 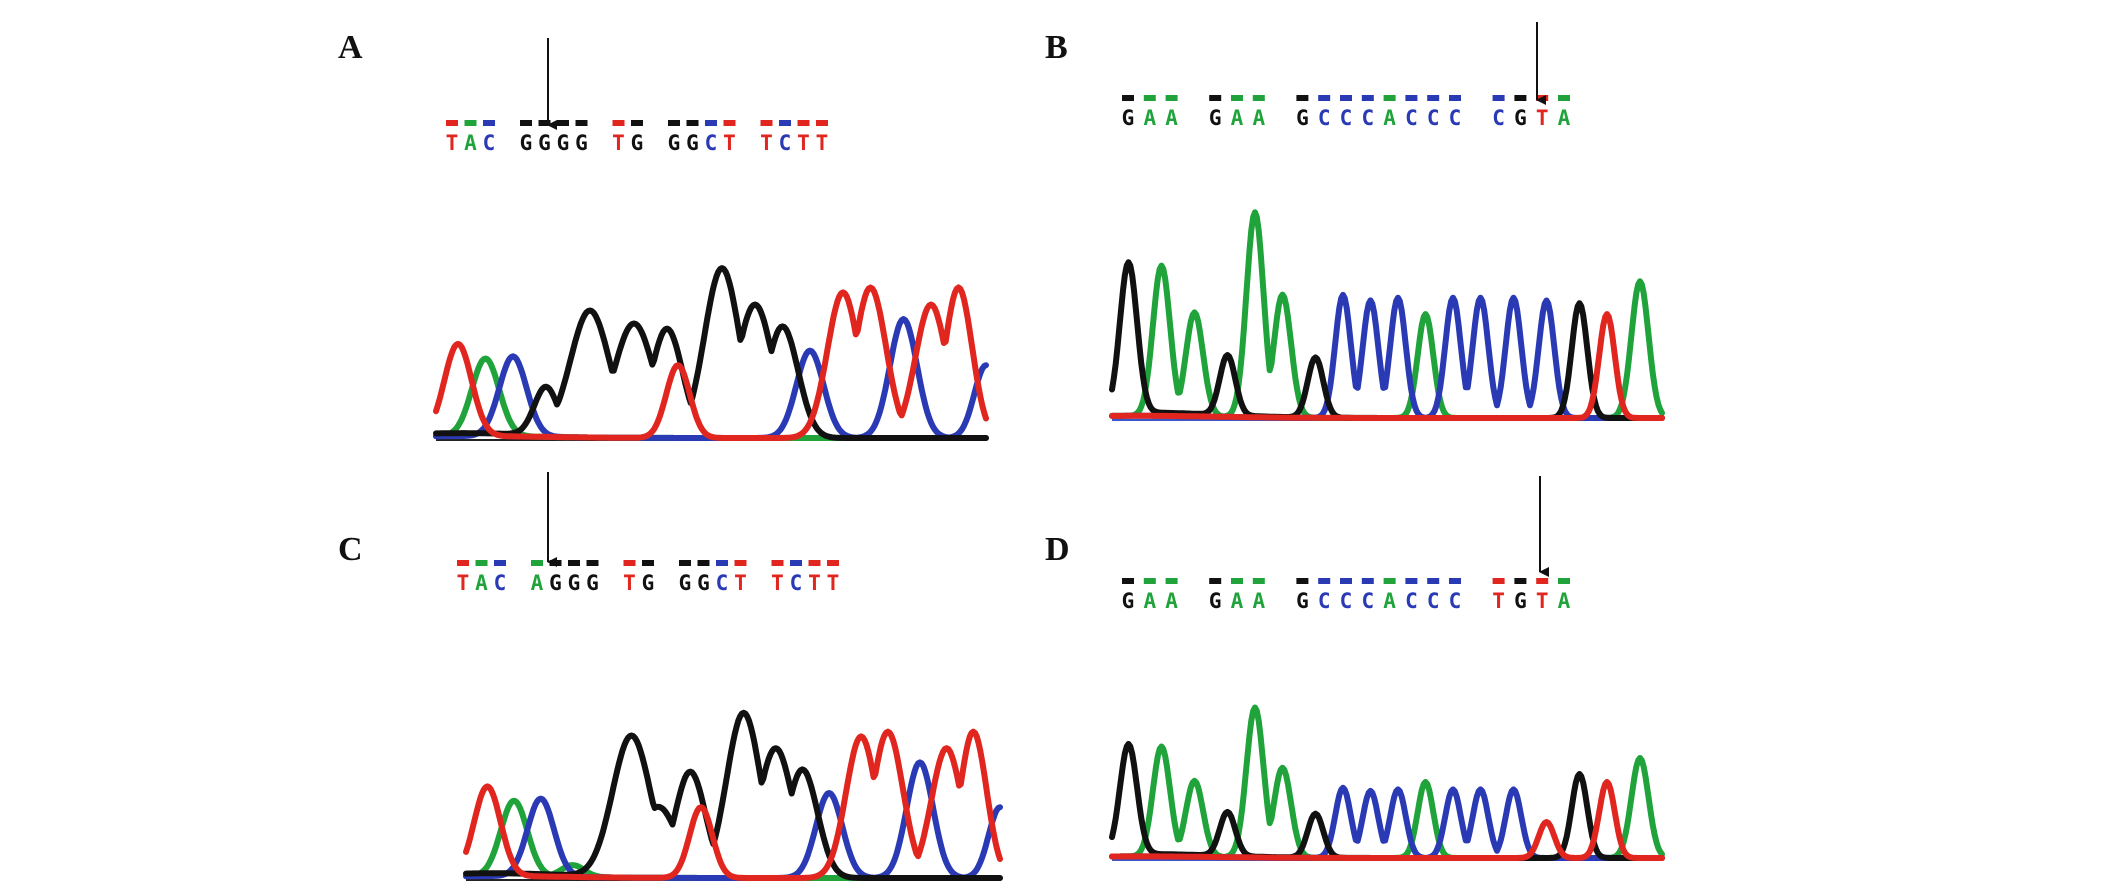 What do you see at coordinates (663, 235) in the screenshot?
I see `panel-a: AT A C G G G G T G G G C T T C T T` at bounding box center [663, 235].